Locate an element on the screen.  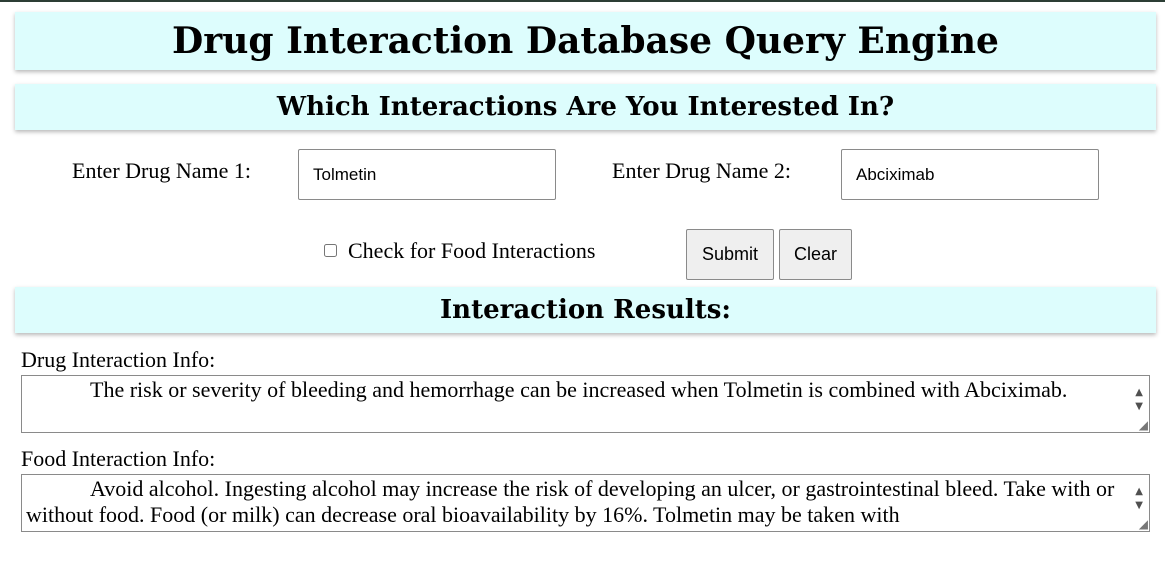
food-interaction-scrollbar: ▲ ▼ is located at coordinates (1139, 503).